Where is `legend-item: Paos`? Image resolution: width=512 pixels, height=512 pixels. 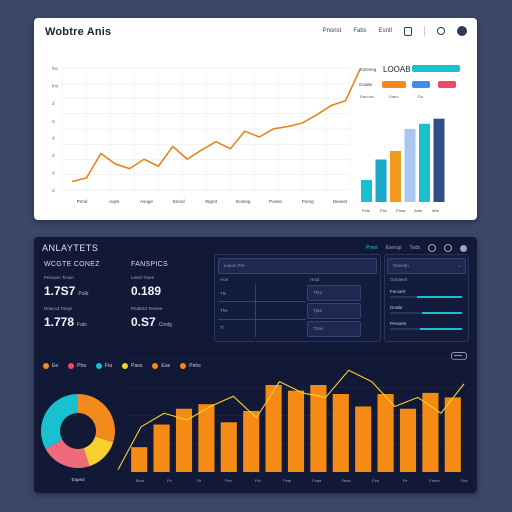 legend-item: Paos is located at coordinates (132, 366).